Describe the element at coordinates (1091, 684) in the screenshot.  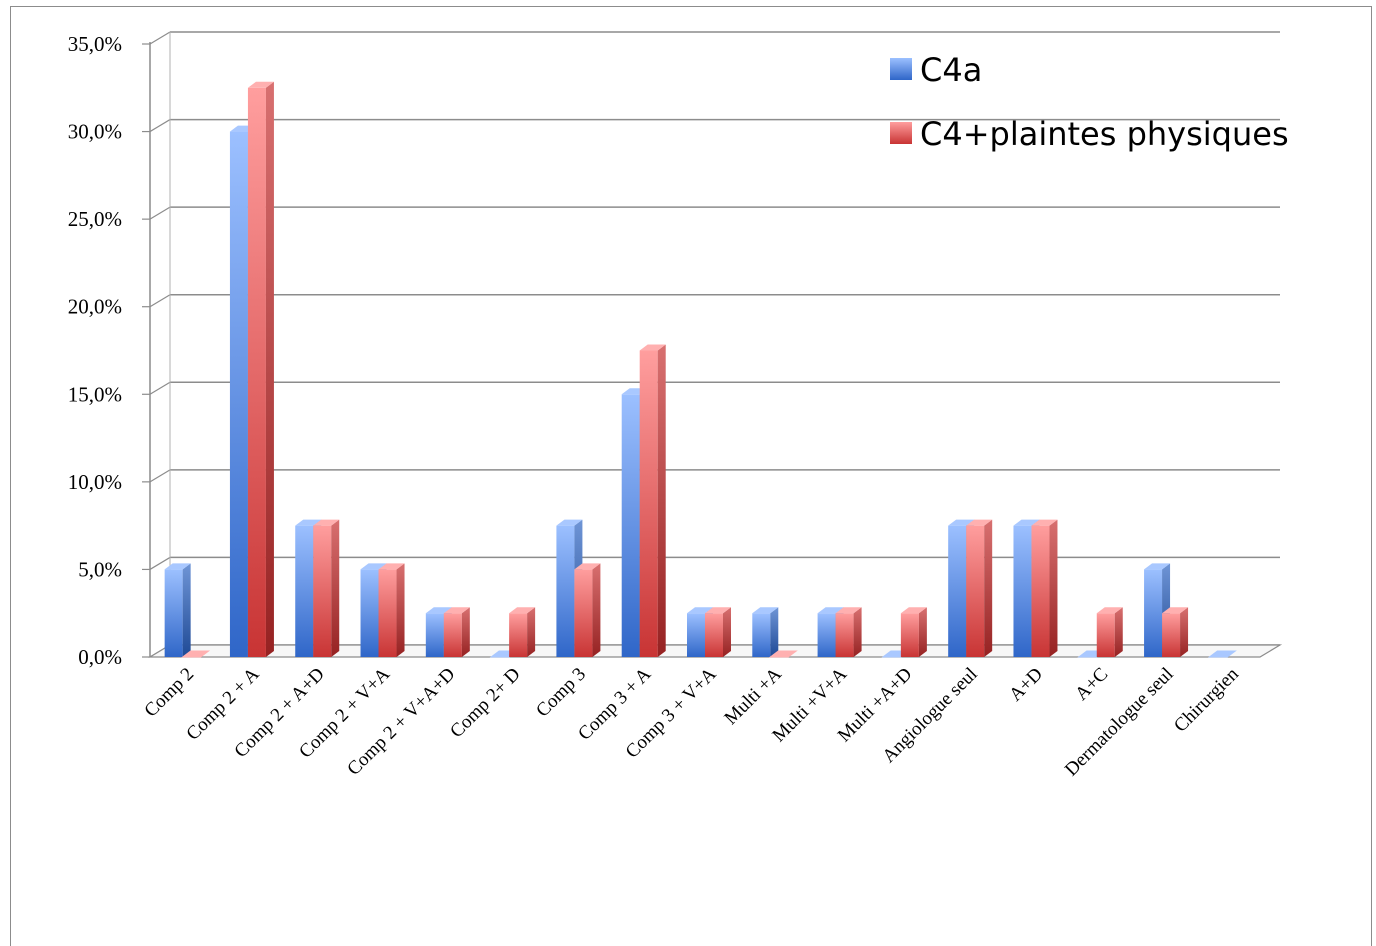
I see `x-tick-label: A+C` at that location.